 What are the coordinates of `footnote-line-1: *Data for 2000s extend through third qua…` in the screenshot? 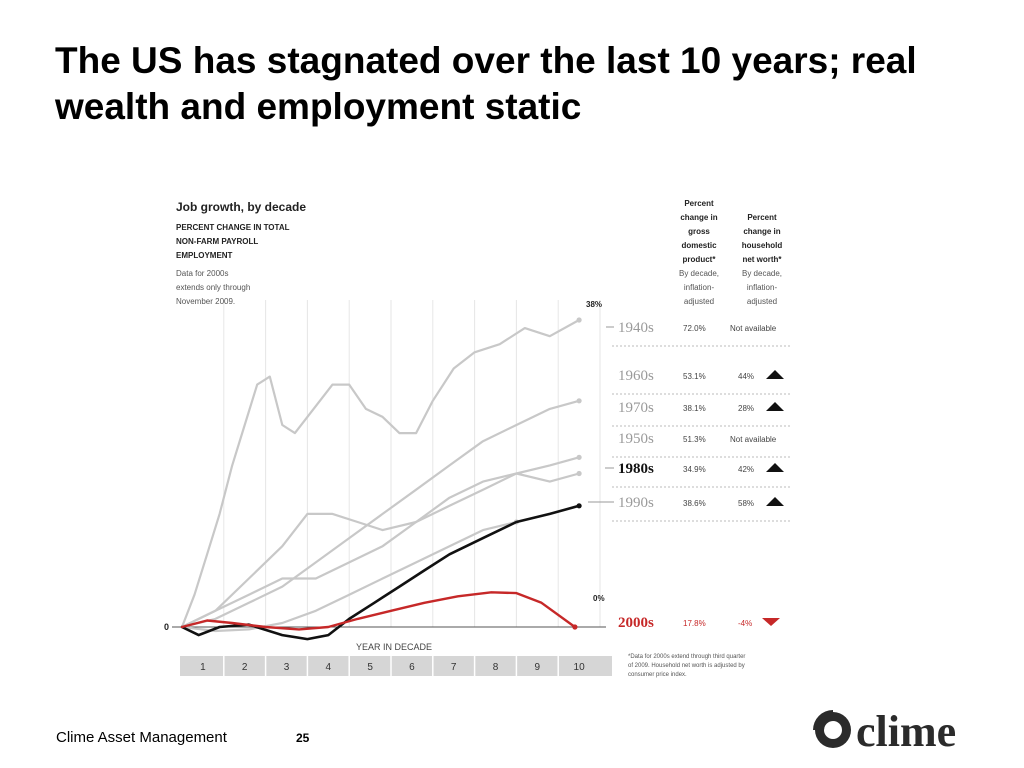 It's located at (686, 657).